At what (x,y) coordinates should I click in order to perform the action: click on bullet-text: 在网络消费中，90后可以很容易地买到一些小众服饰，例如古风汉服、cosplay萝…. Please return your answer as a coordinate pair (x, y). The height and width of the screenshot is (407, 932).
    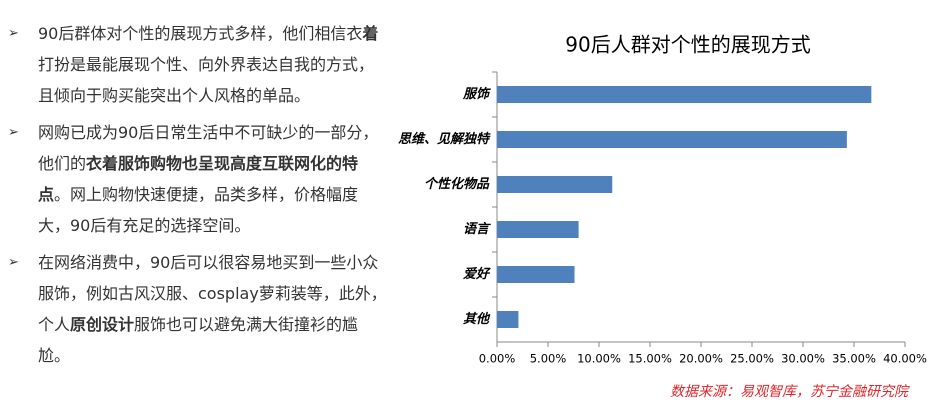
    Looking at the image, I should click on (212, 293).